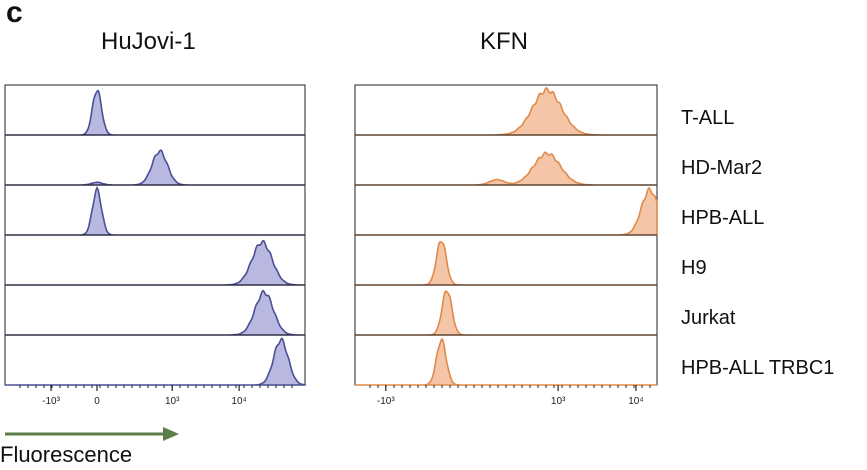 This screenshot has width=867, height=470. What do you see at coordinates (14, 14) in the screenshot?
I see `panel-letter: c` at bounding box center [14, 14].